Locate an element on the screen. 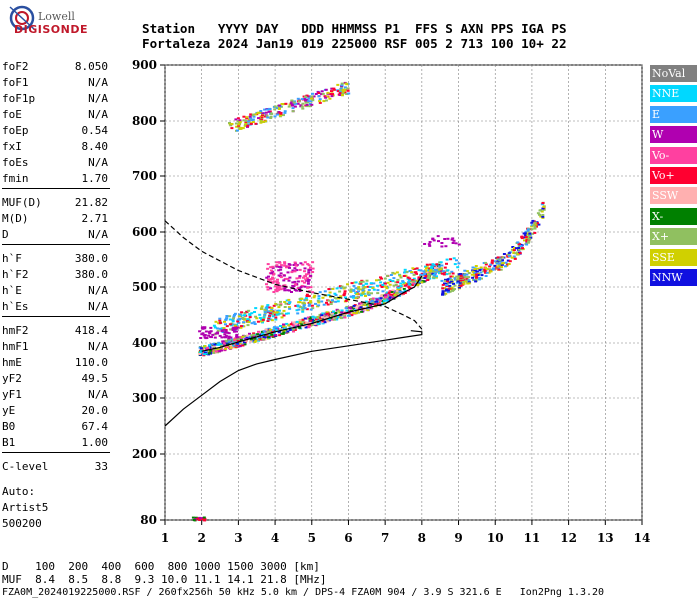  param-value: N/A is located at coordinates (98, 346).